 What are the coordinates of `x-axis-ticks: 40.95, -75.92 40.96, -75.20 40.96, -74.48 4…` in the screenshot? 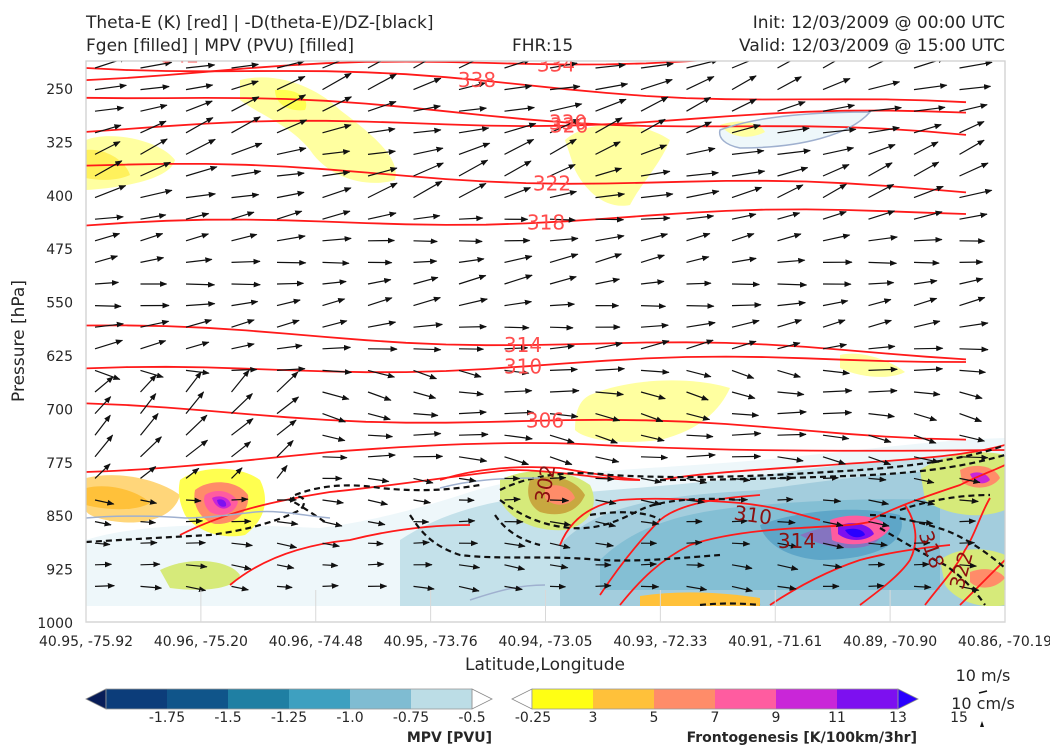 It's located at (544, 642).